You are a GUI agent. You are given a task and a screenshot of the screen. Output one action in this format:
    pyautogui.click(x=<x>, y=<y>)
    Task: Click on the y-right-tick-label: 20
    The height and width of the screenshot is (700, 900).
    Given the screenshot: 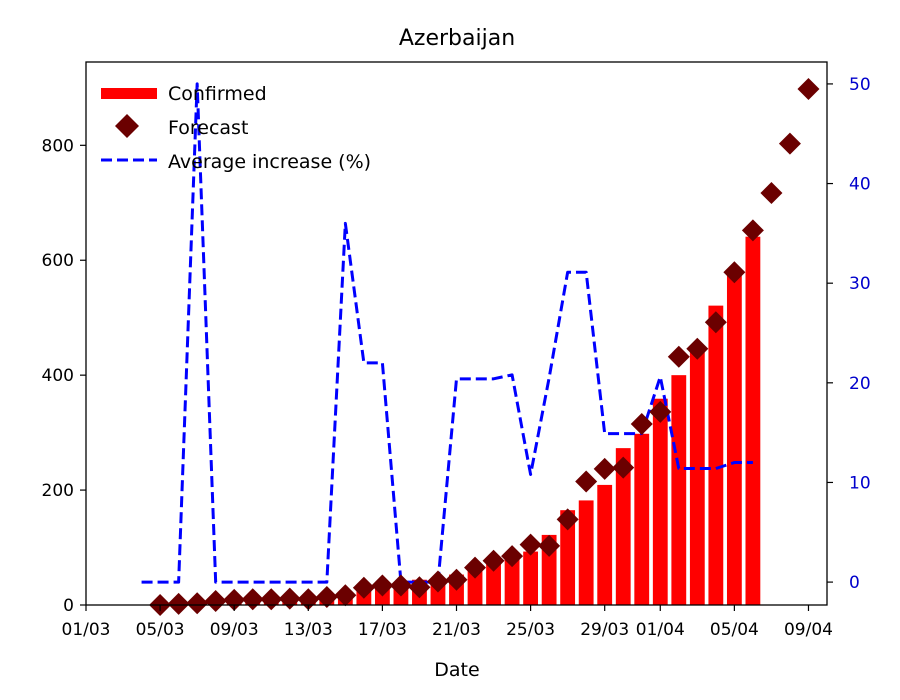 What is the action you would take?
    pyautogui.click(x=860, y=384)
    